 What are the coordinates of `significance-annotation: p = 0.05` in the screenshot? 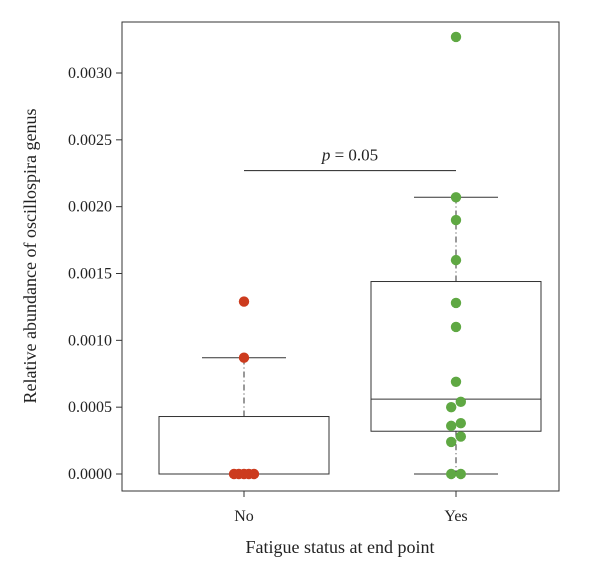 It's located at (350, 159).